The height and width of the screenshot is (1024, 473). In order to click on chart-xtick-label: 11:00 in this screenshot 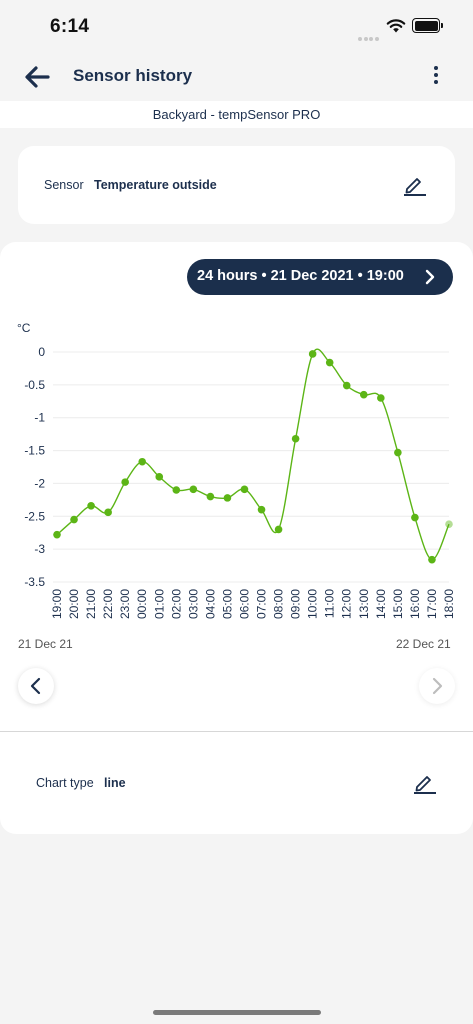, I will do `click(330, 603)`.